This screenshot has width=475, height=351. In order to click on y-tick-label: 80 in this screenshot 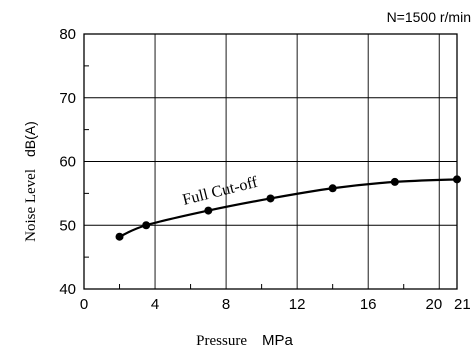, I will do `click(67, 34)`.